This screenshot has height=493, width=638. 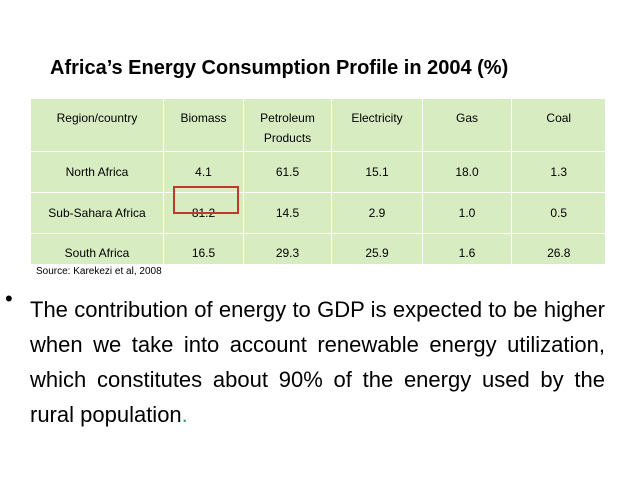 What do you see at coordinates (206, 200) in the screenshot?
I see `highlight-box` at bounding box center [206, 200].